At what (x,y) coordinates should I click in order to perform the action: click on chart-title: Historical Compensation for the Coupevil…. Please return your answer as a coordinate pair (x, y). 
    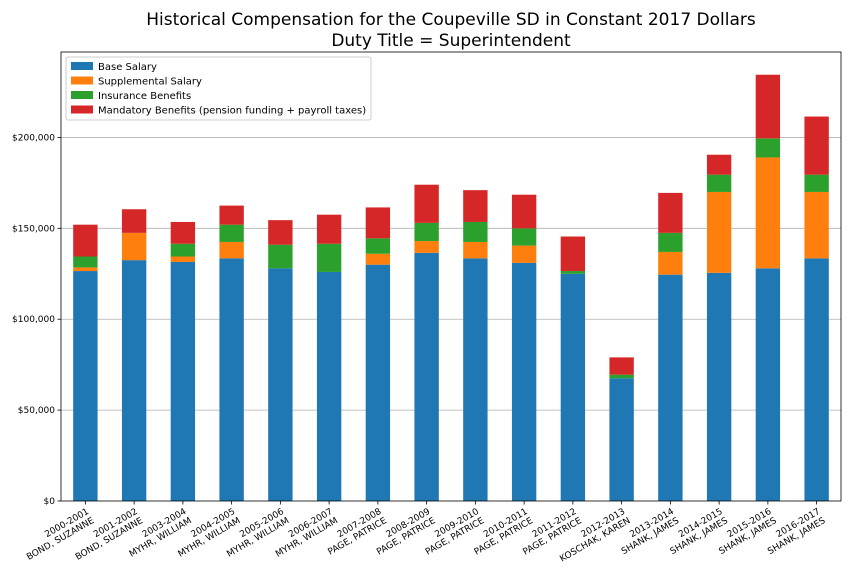
    Looking at the image, I should click on (451, 20).